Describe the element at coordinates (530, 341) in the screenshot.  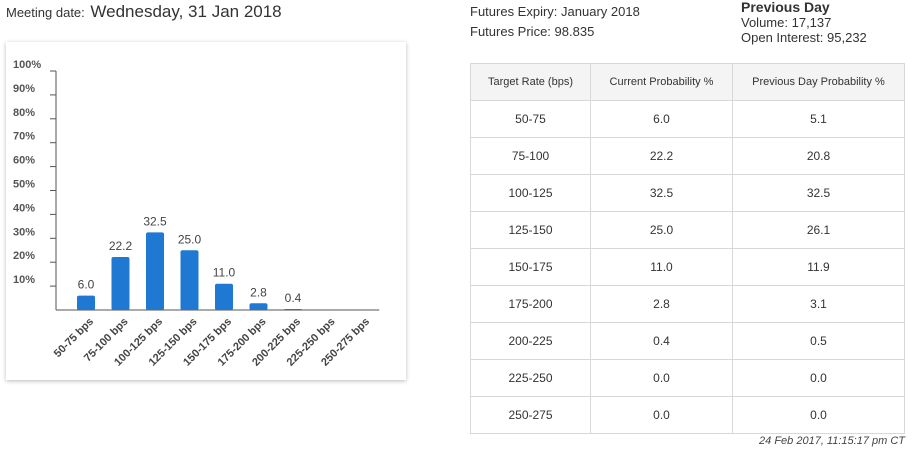
I see `cell-target-rate: 200-225` at that location.